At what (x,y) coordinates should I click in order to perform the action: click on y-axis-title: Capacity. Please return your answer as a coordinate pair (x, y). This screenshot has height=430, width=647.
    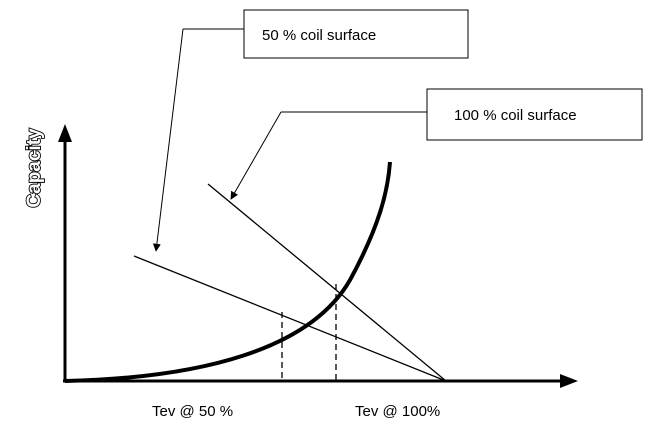
    Looking at the image, I should click on (34, 168).